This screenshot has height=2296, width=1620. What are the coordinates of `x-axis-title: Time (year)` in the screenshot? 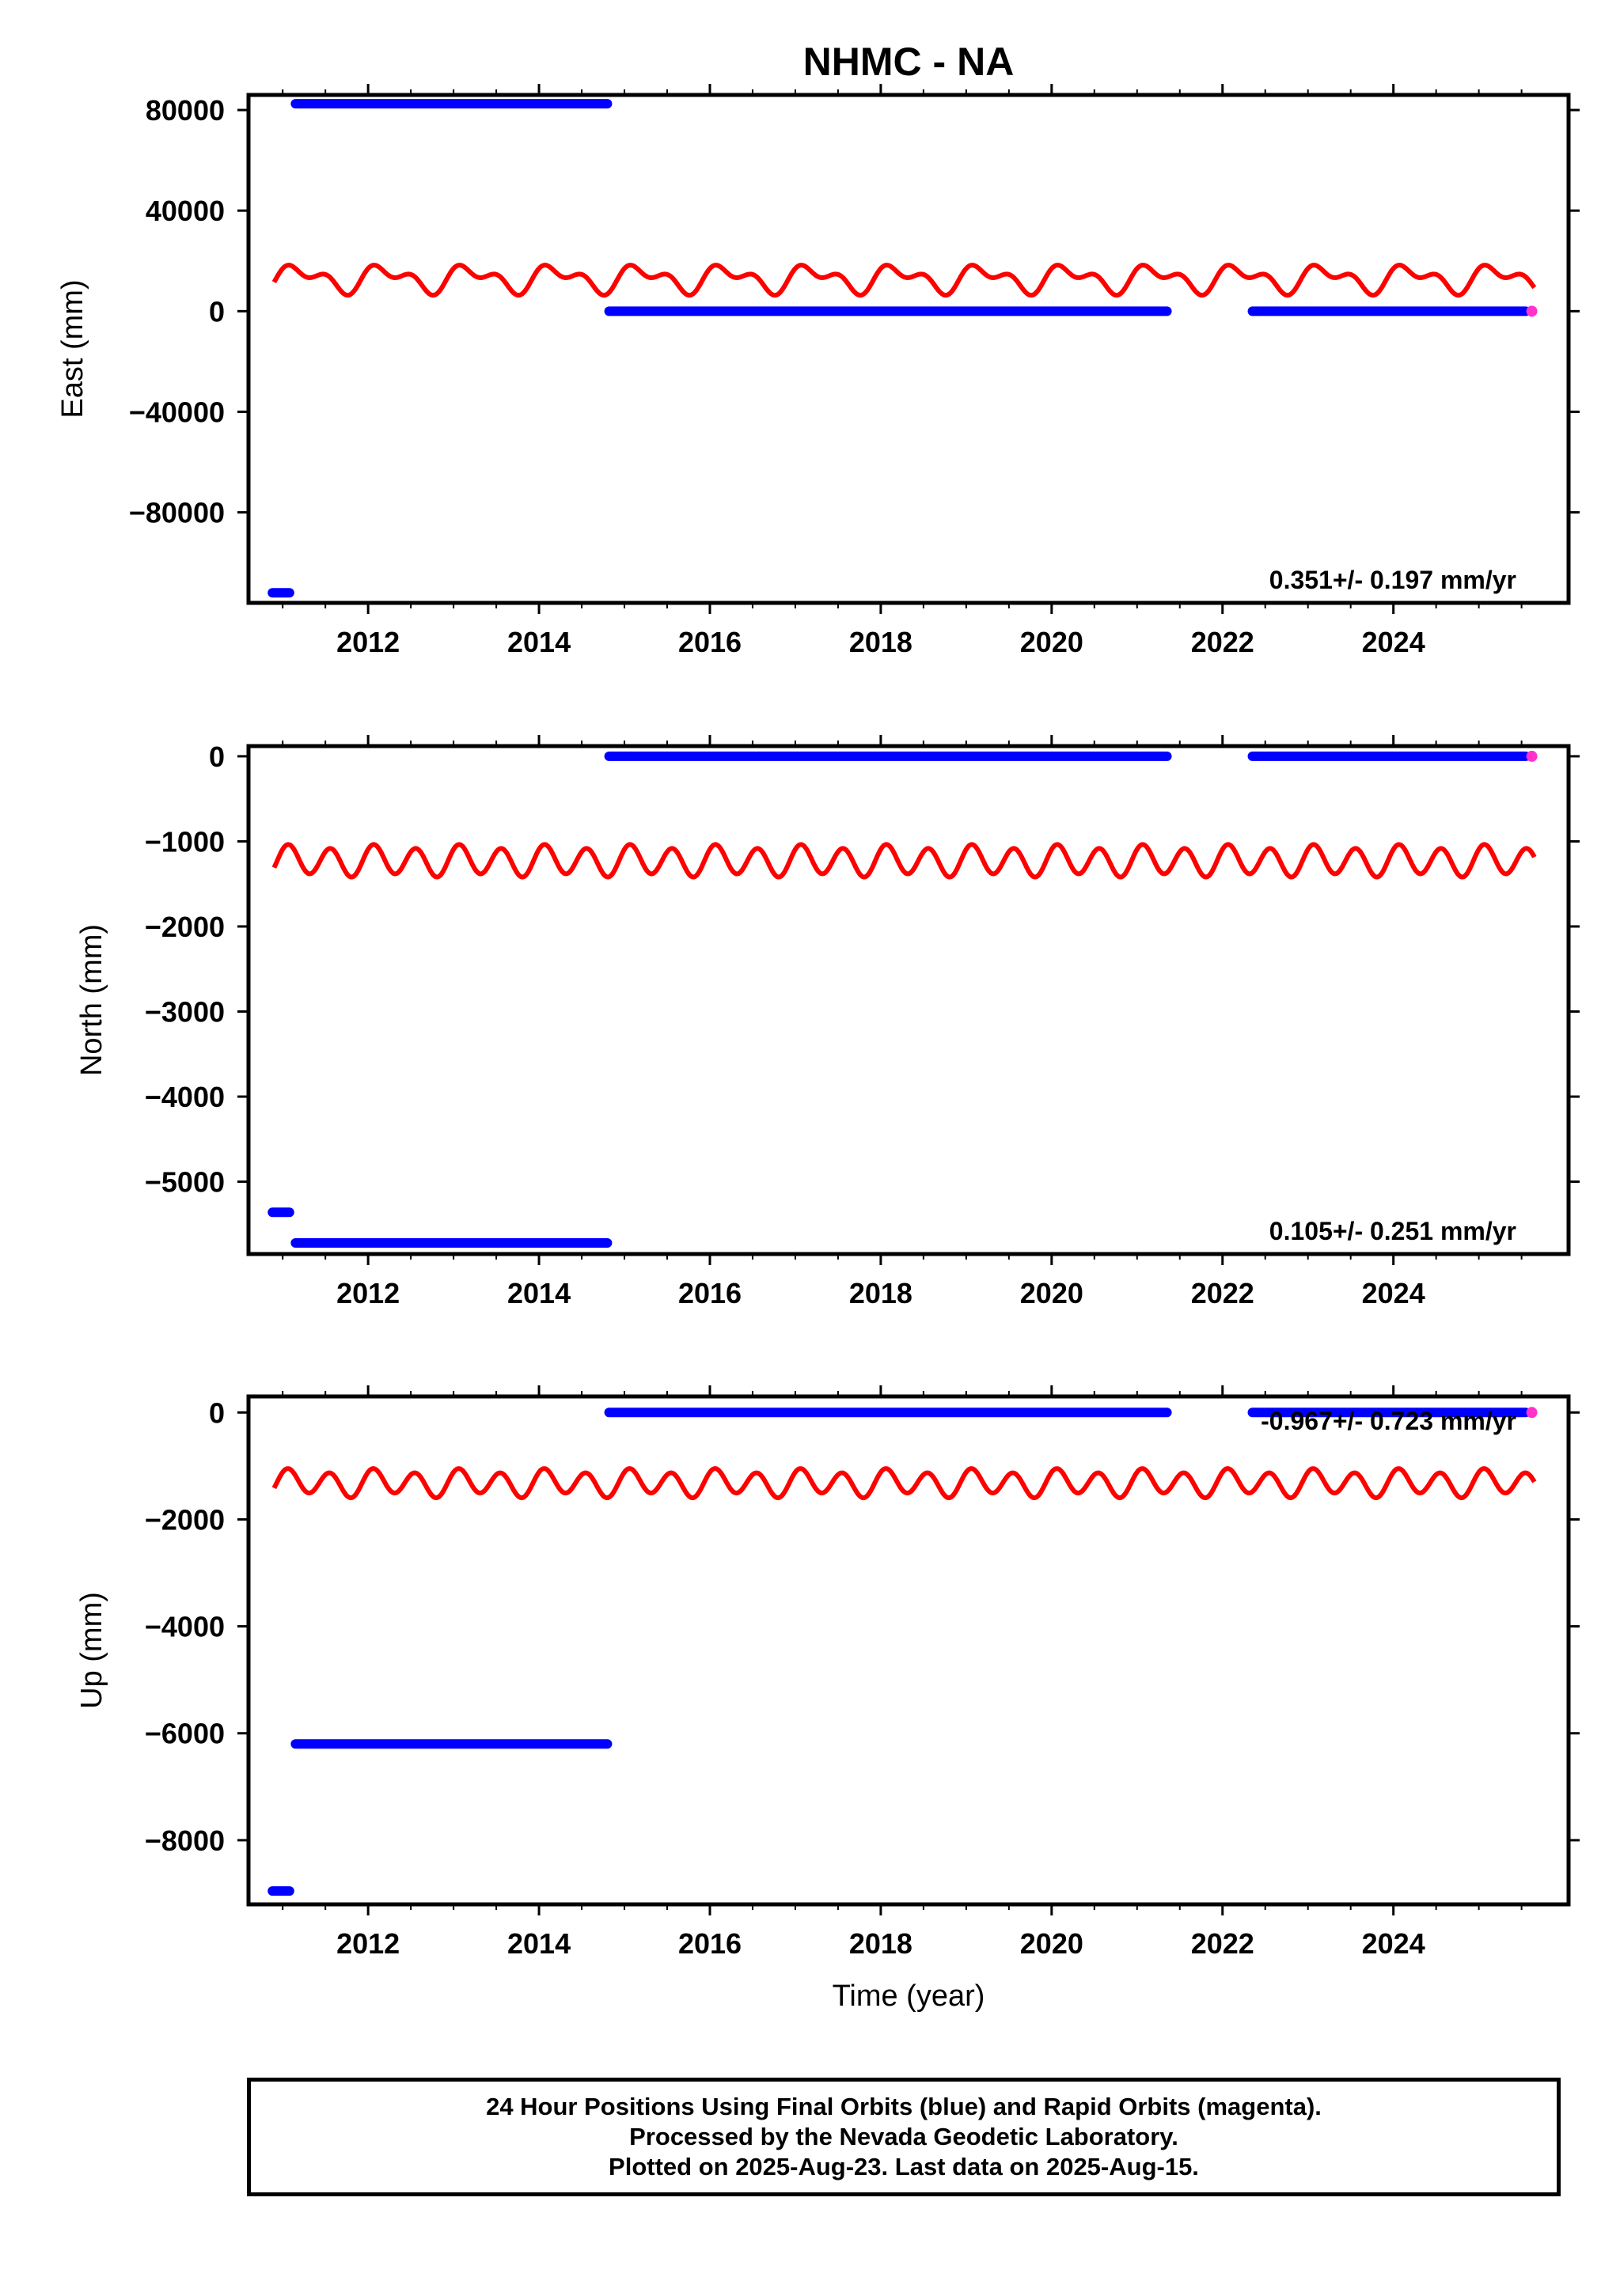 It's located at (909, 1996).